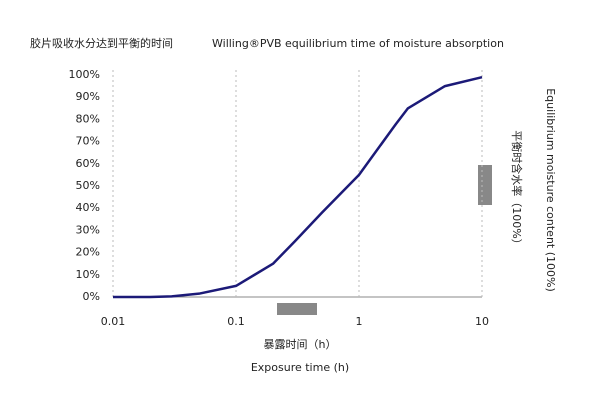 This screenshot has height=404, width=600. Describe the element at coordinates (517, 189) in the screenshot. I see `y-axis-label: 平衡时含水率（100%）` at that location.